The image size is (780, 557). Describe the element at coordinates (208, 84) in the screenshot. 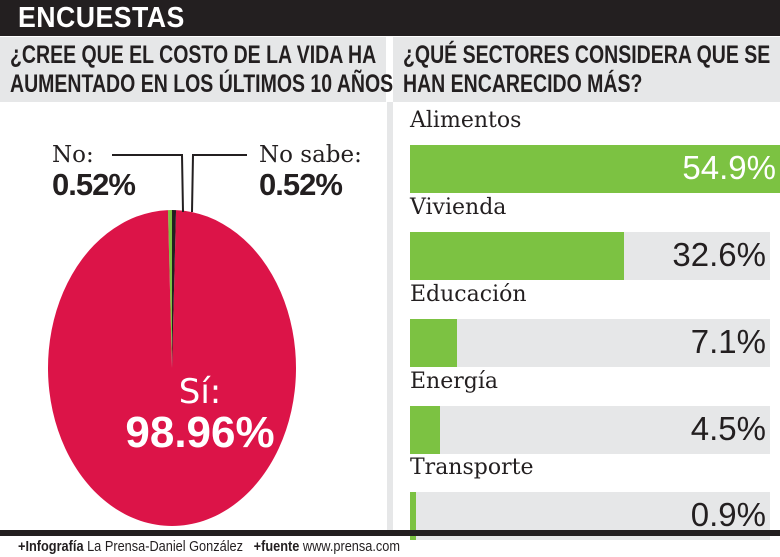

I see `pie-question-line: AUMENTADO EN LOS ÚLTIMOS 10 AÑOS?` at that location.